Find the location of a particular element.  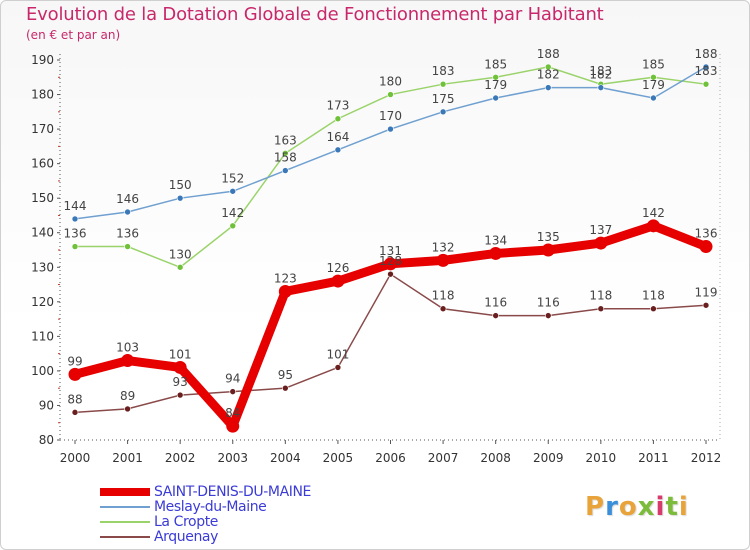

series-3-point-2007 is located at coordinates (443, 309).